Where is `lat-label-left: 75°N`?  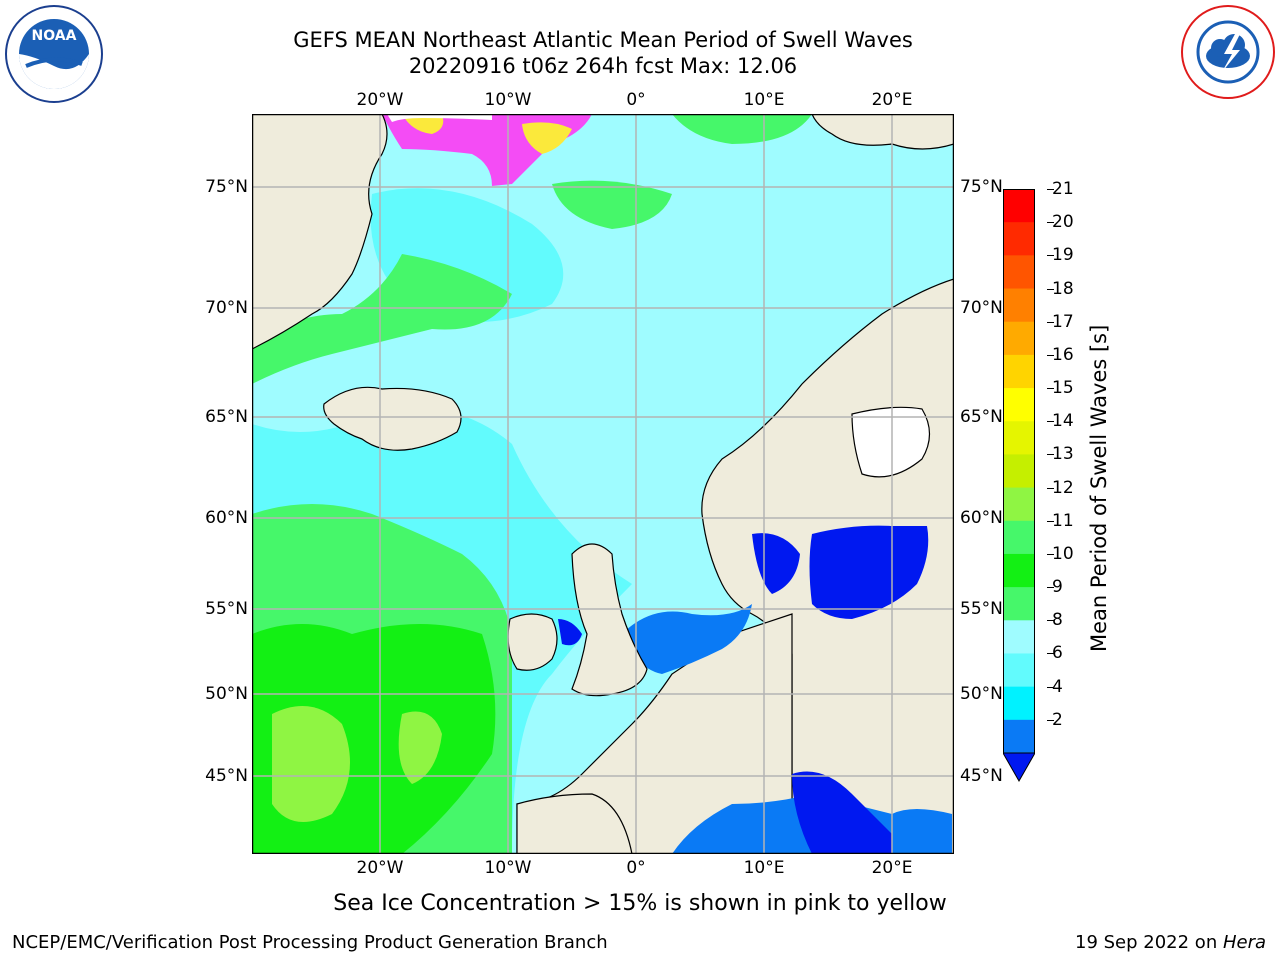
lat-label-left: 75°N is located at coordinates (226, 187).